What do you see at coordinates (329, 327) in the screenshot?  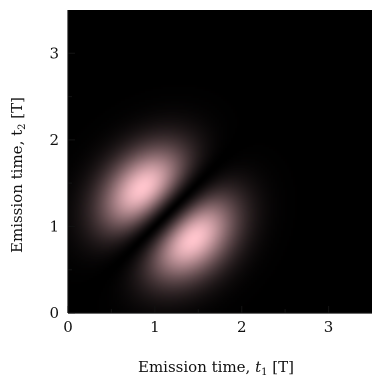 I see `x-tick-label: 3` at bounding box center [329, 327].